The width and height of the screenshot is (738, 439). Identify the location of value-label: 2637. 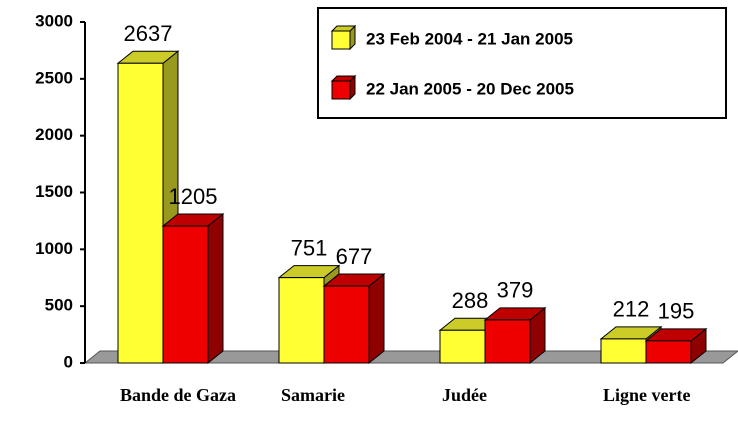
(148, 33).